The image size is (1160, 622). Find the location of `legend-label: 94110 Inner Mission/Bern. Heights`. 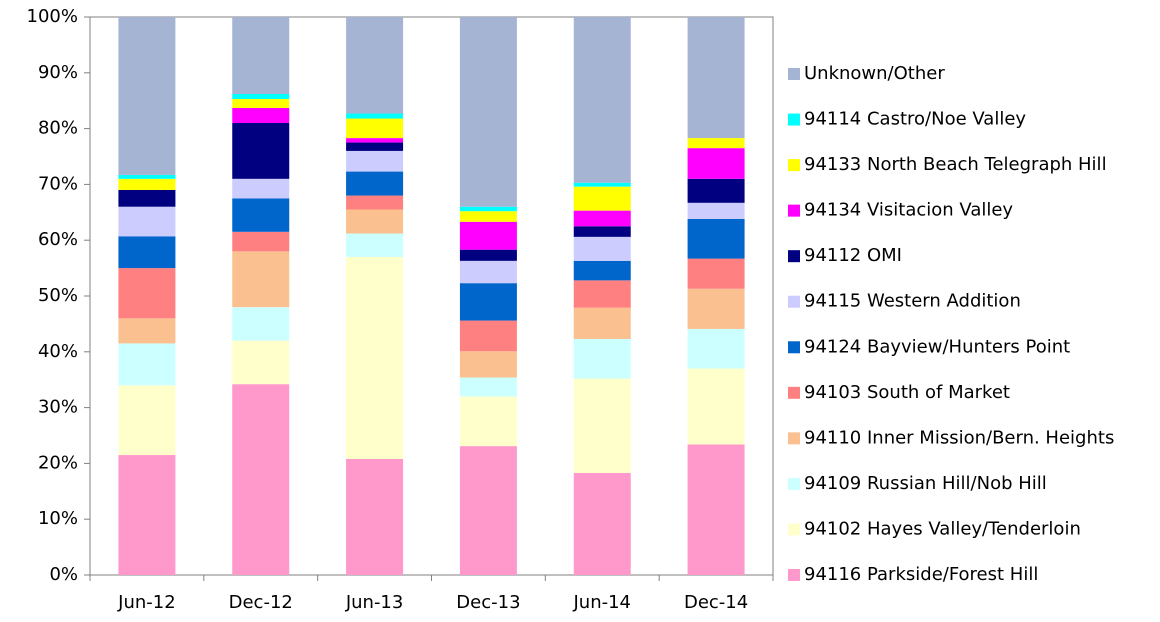

legend-label: 94110 Inner Mission/Bern. Heights is located at coordinates (959, 437).